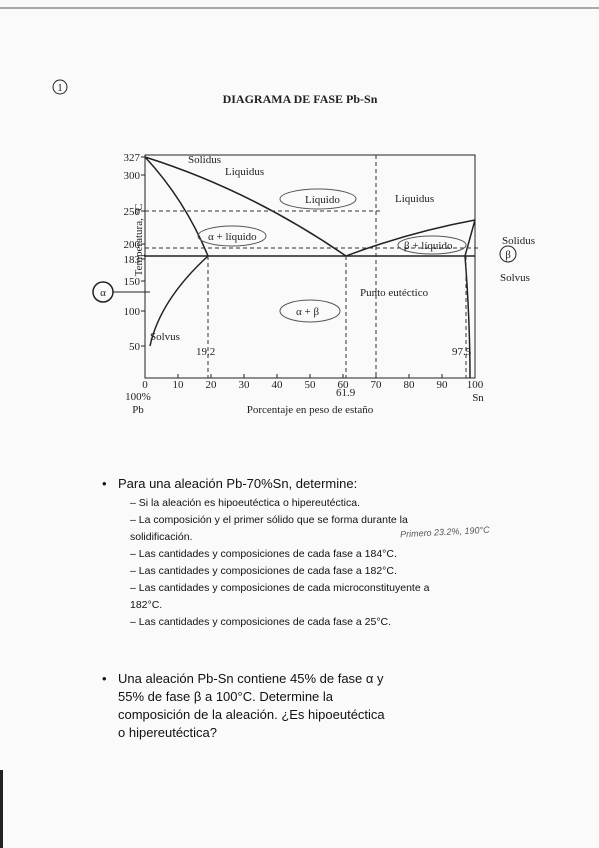 Image resolution: width=599 pixels, height=848 pixels. I want to click on label: α + líquido, so click(232, 237).